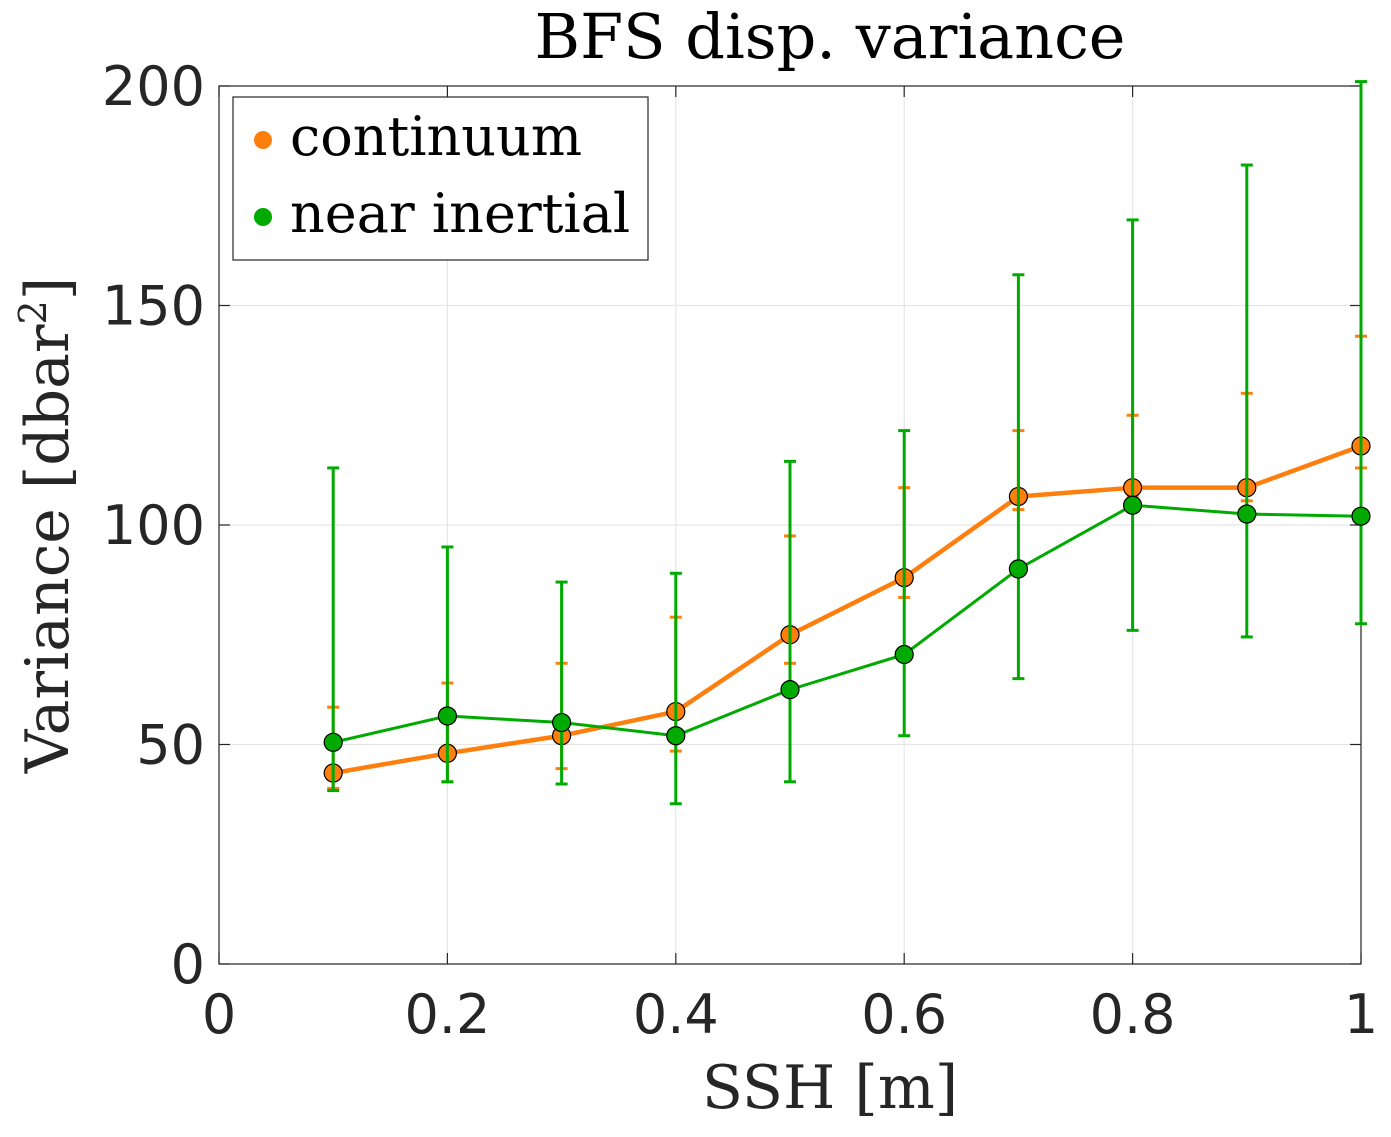 This screenshot has width=1391, height=1137. I want to click on x-tick-label: 0.4, so click(676, 1014).